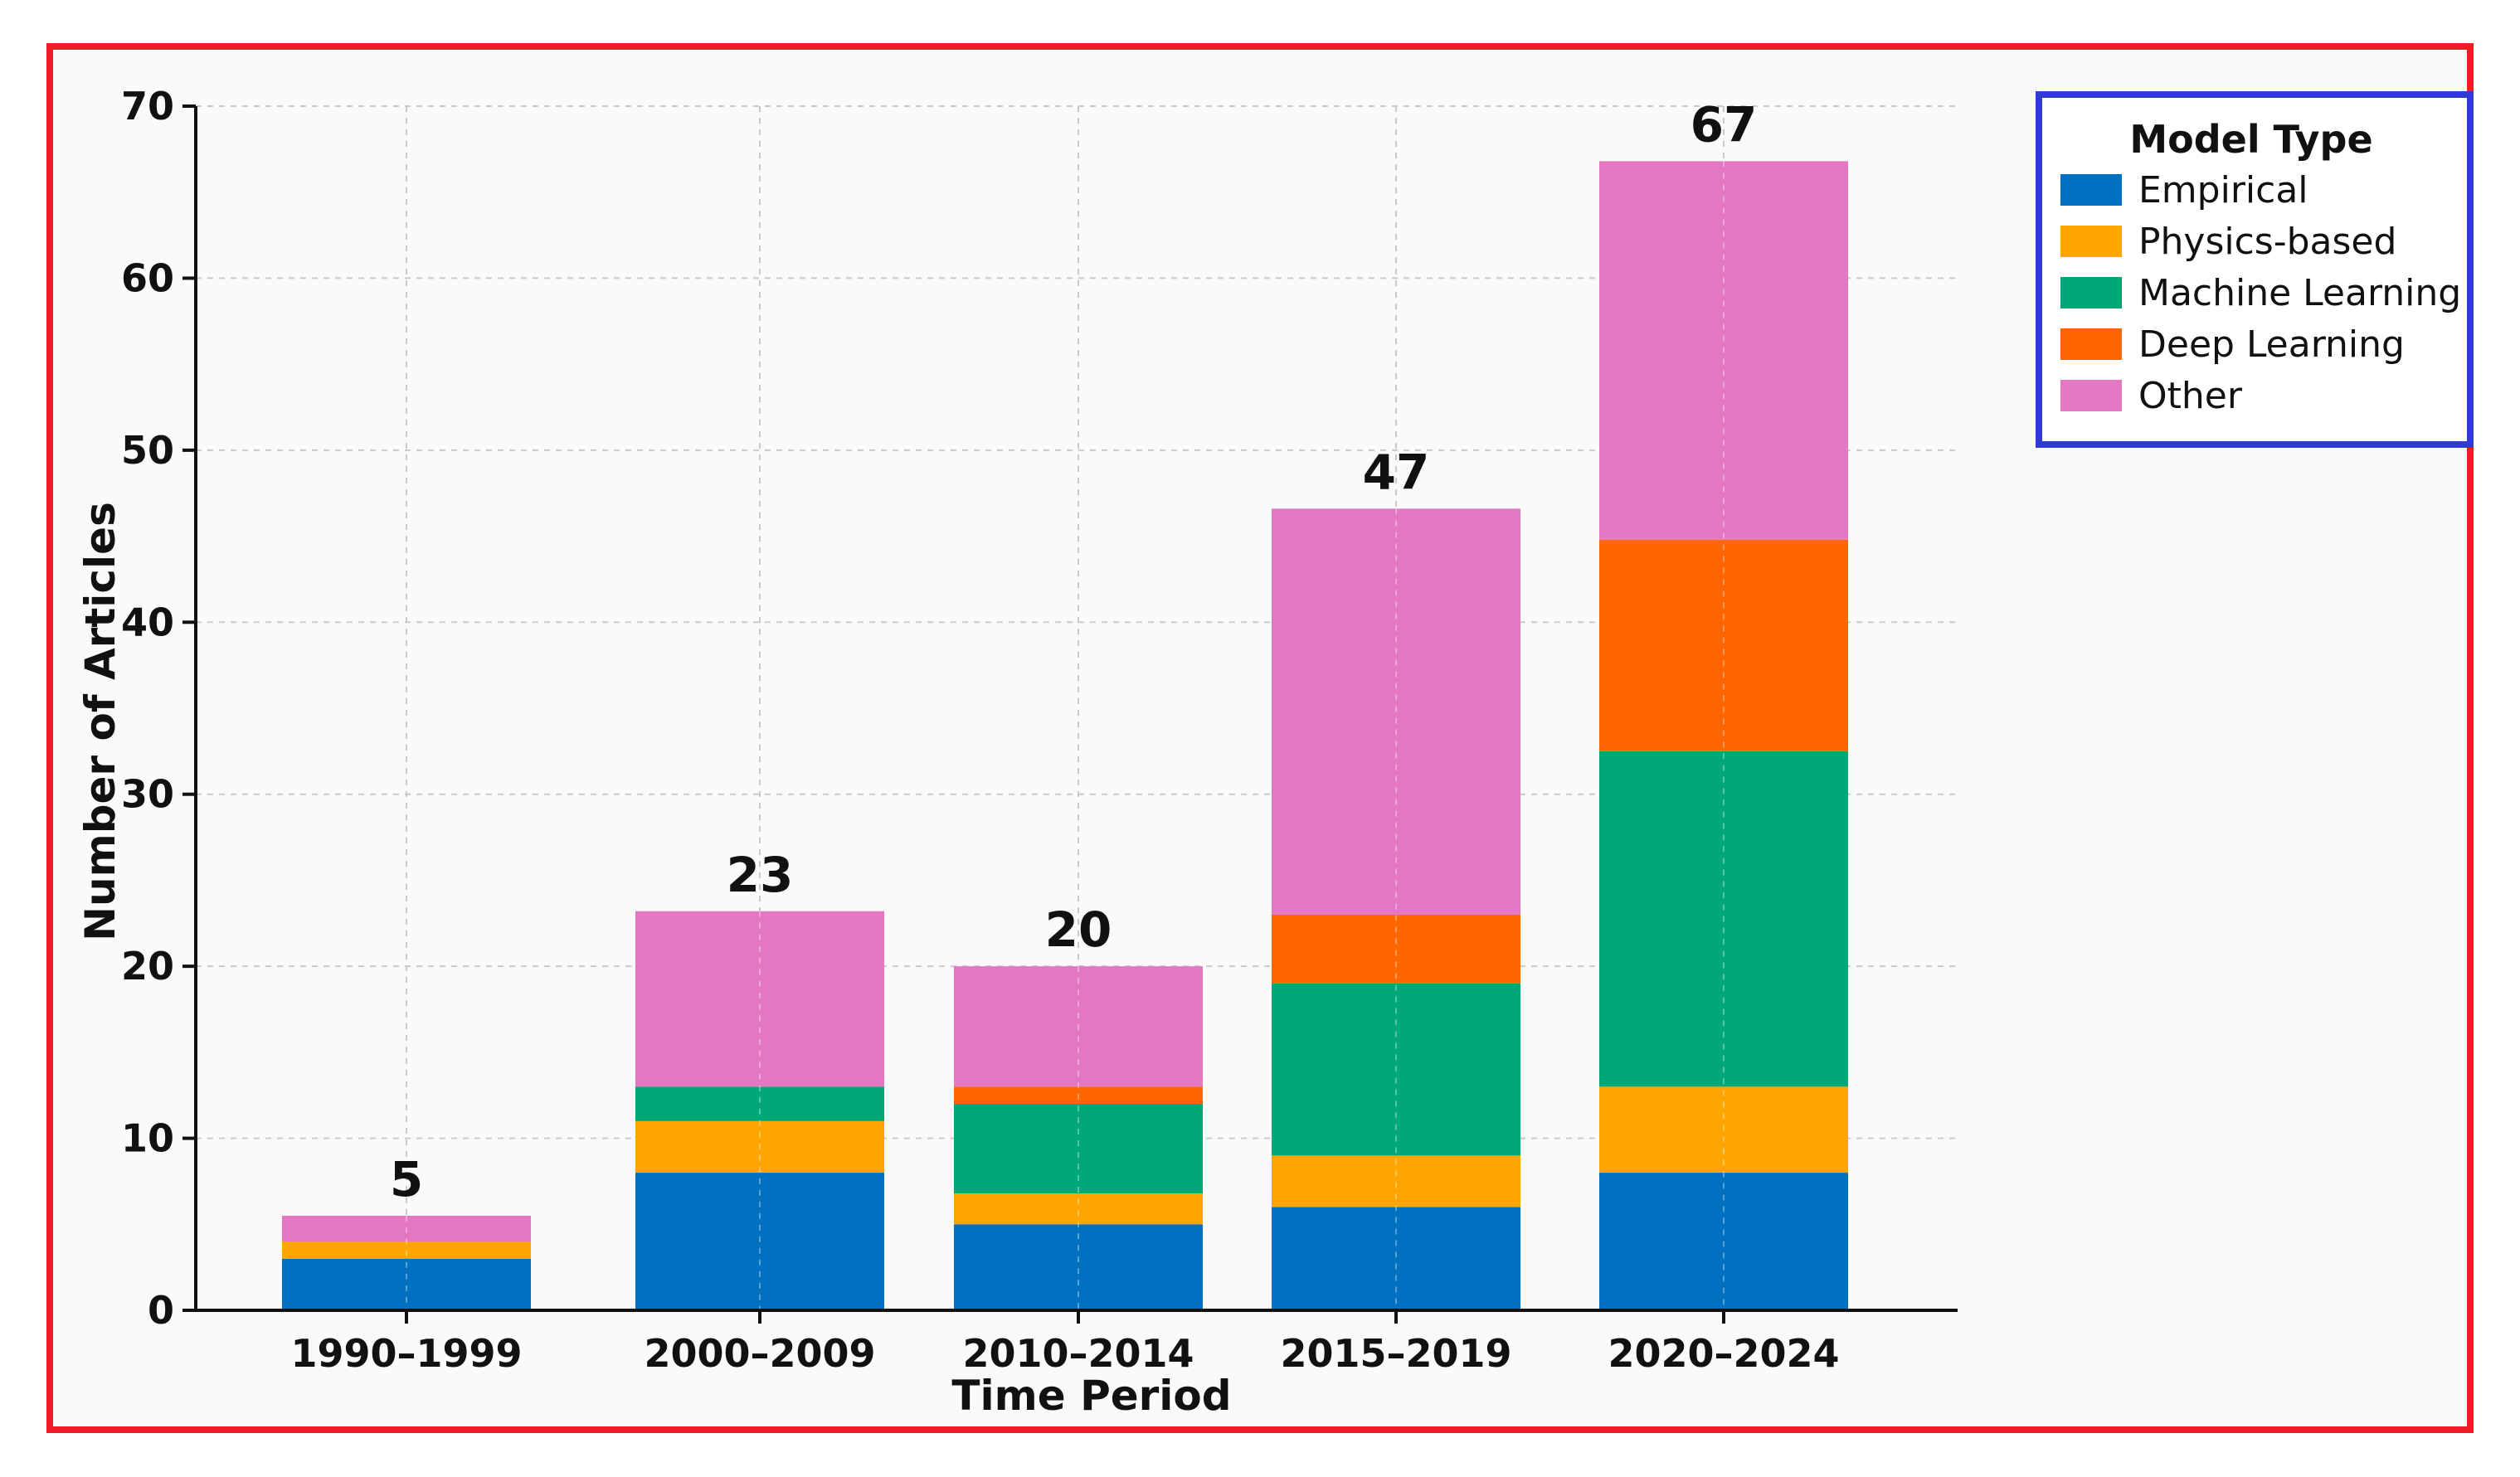 The height and width of the screenshot is (1477, 2520). Describe the element at coordinates (1078, 1353) in the screenshot. I see `x-tick-label: 2010–2014` at that location.